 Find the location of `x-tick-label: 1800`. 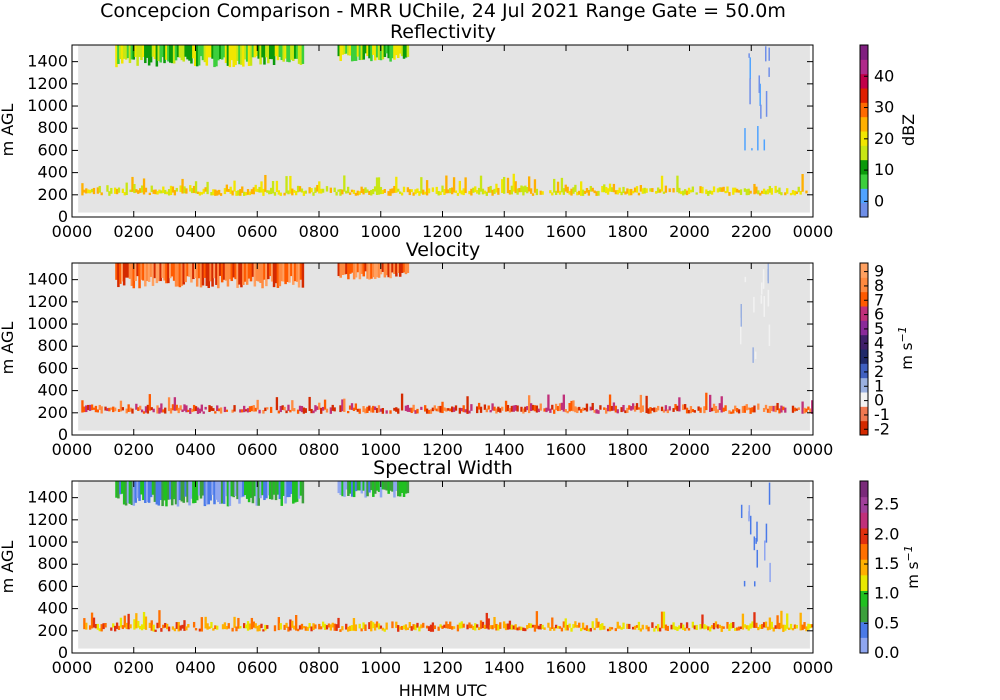

x-tick-label: 1800 is located at coordinates (627, 449).